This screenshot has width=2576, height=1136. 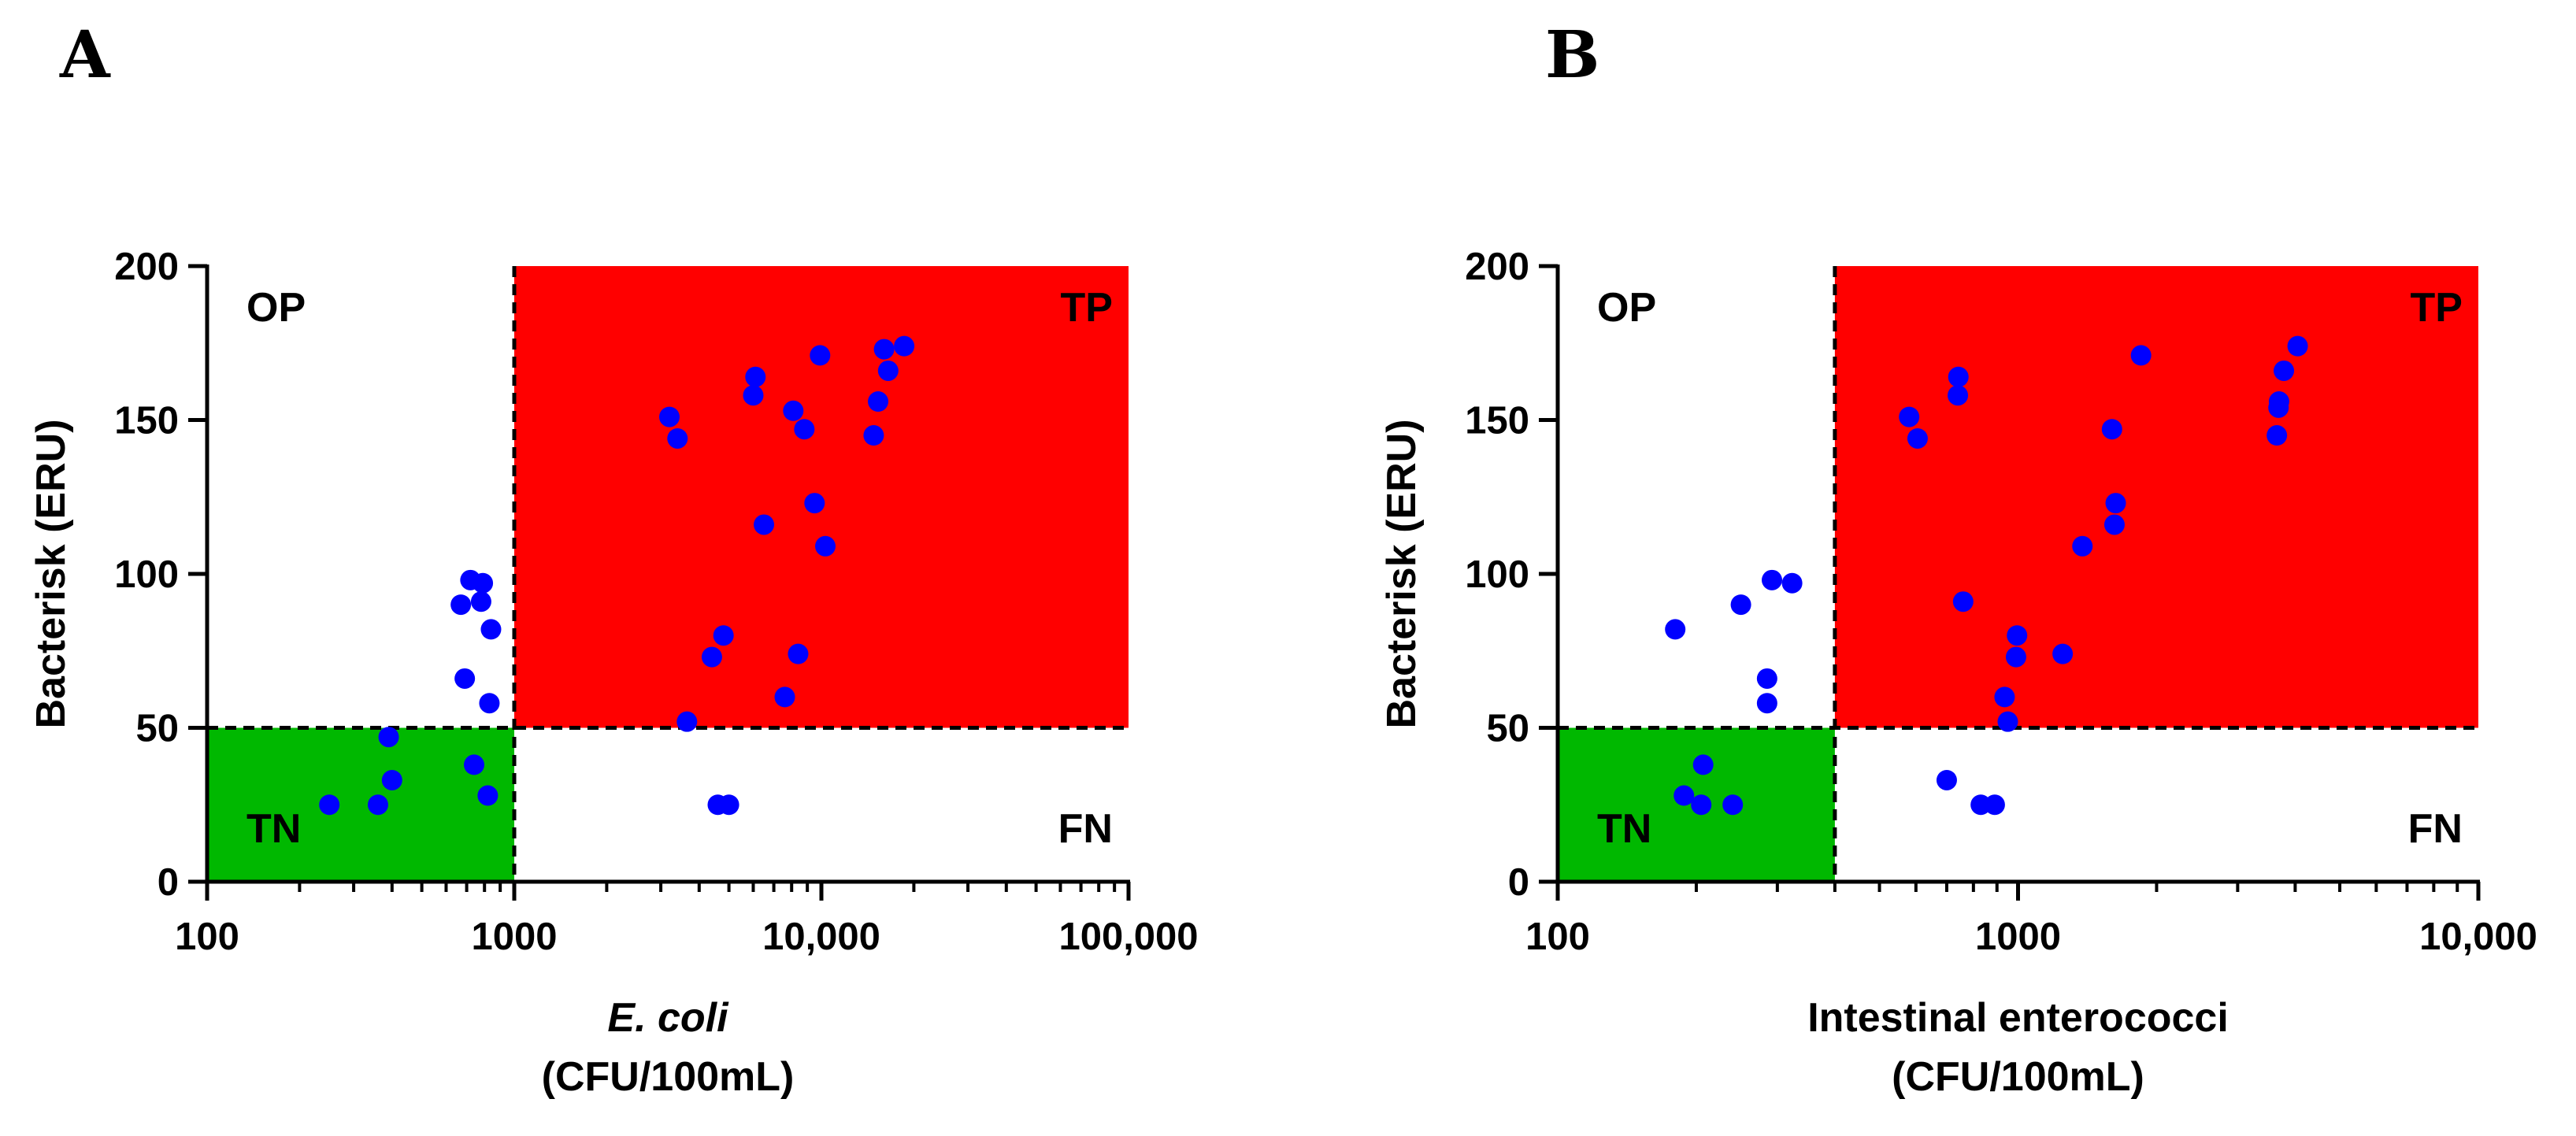 I want to click on panel-label-a: A, so click(x=85, y=55).